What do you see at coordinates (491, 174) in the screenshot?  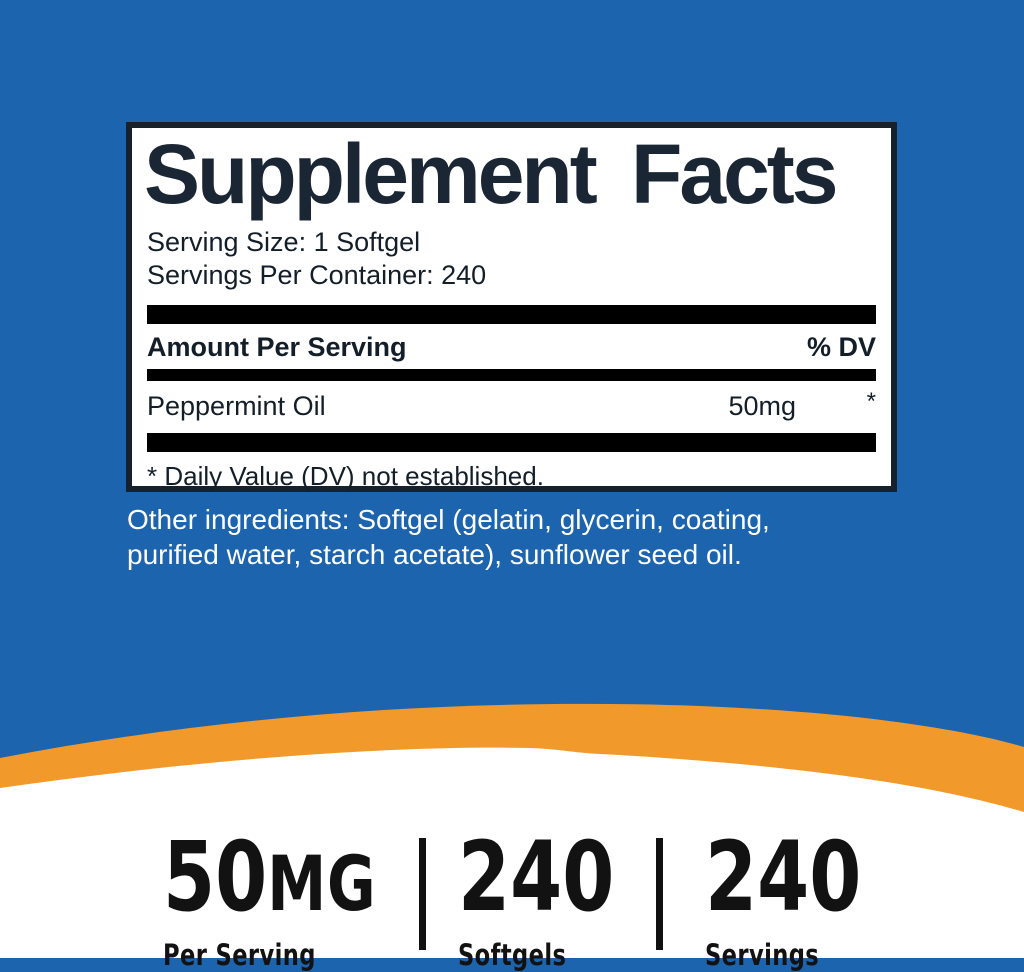 I see `facts-title: Supplement Facts` at bounding box center [491, 174].